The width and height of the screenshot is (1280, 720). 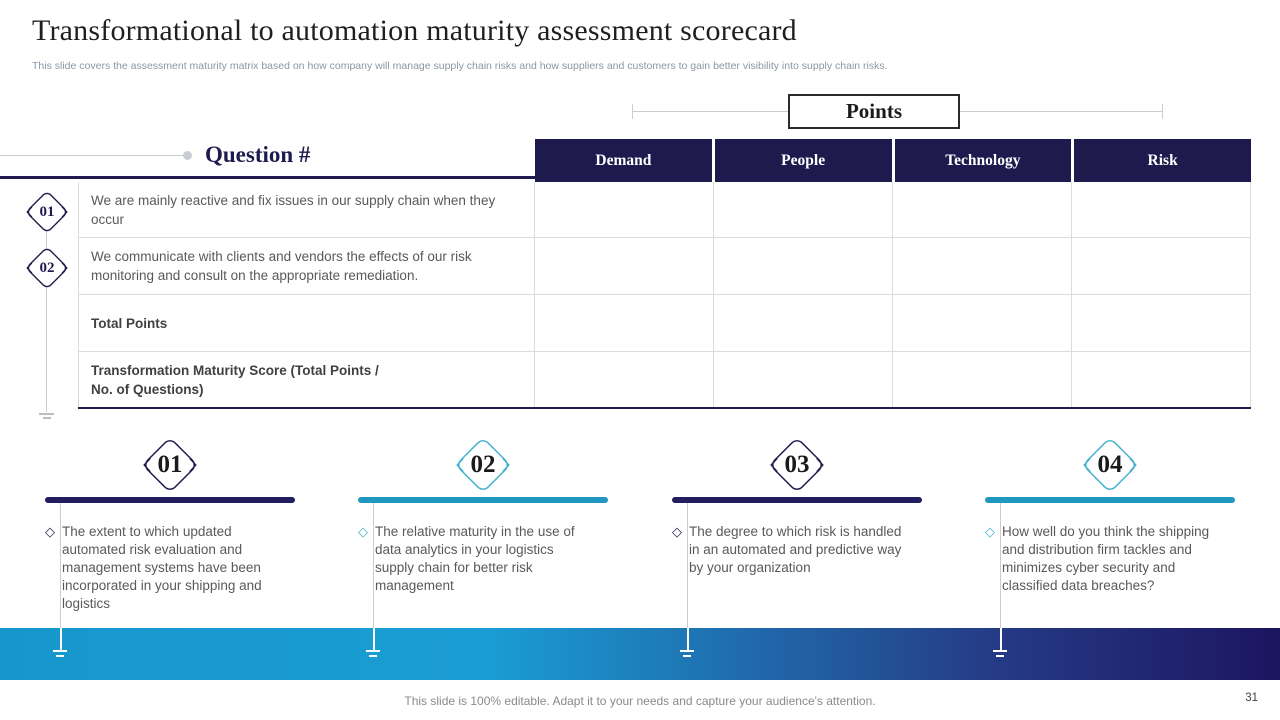 I want to click on table-header-row: Demand People Technology Risk, so click(x=893, y=160).